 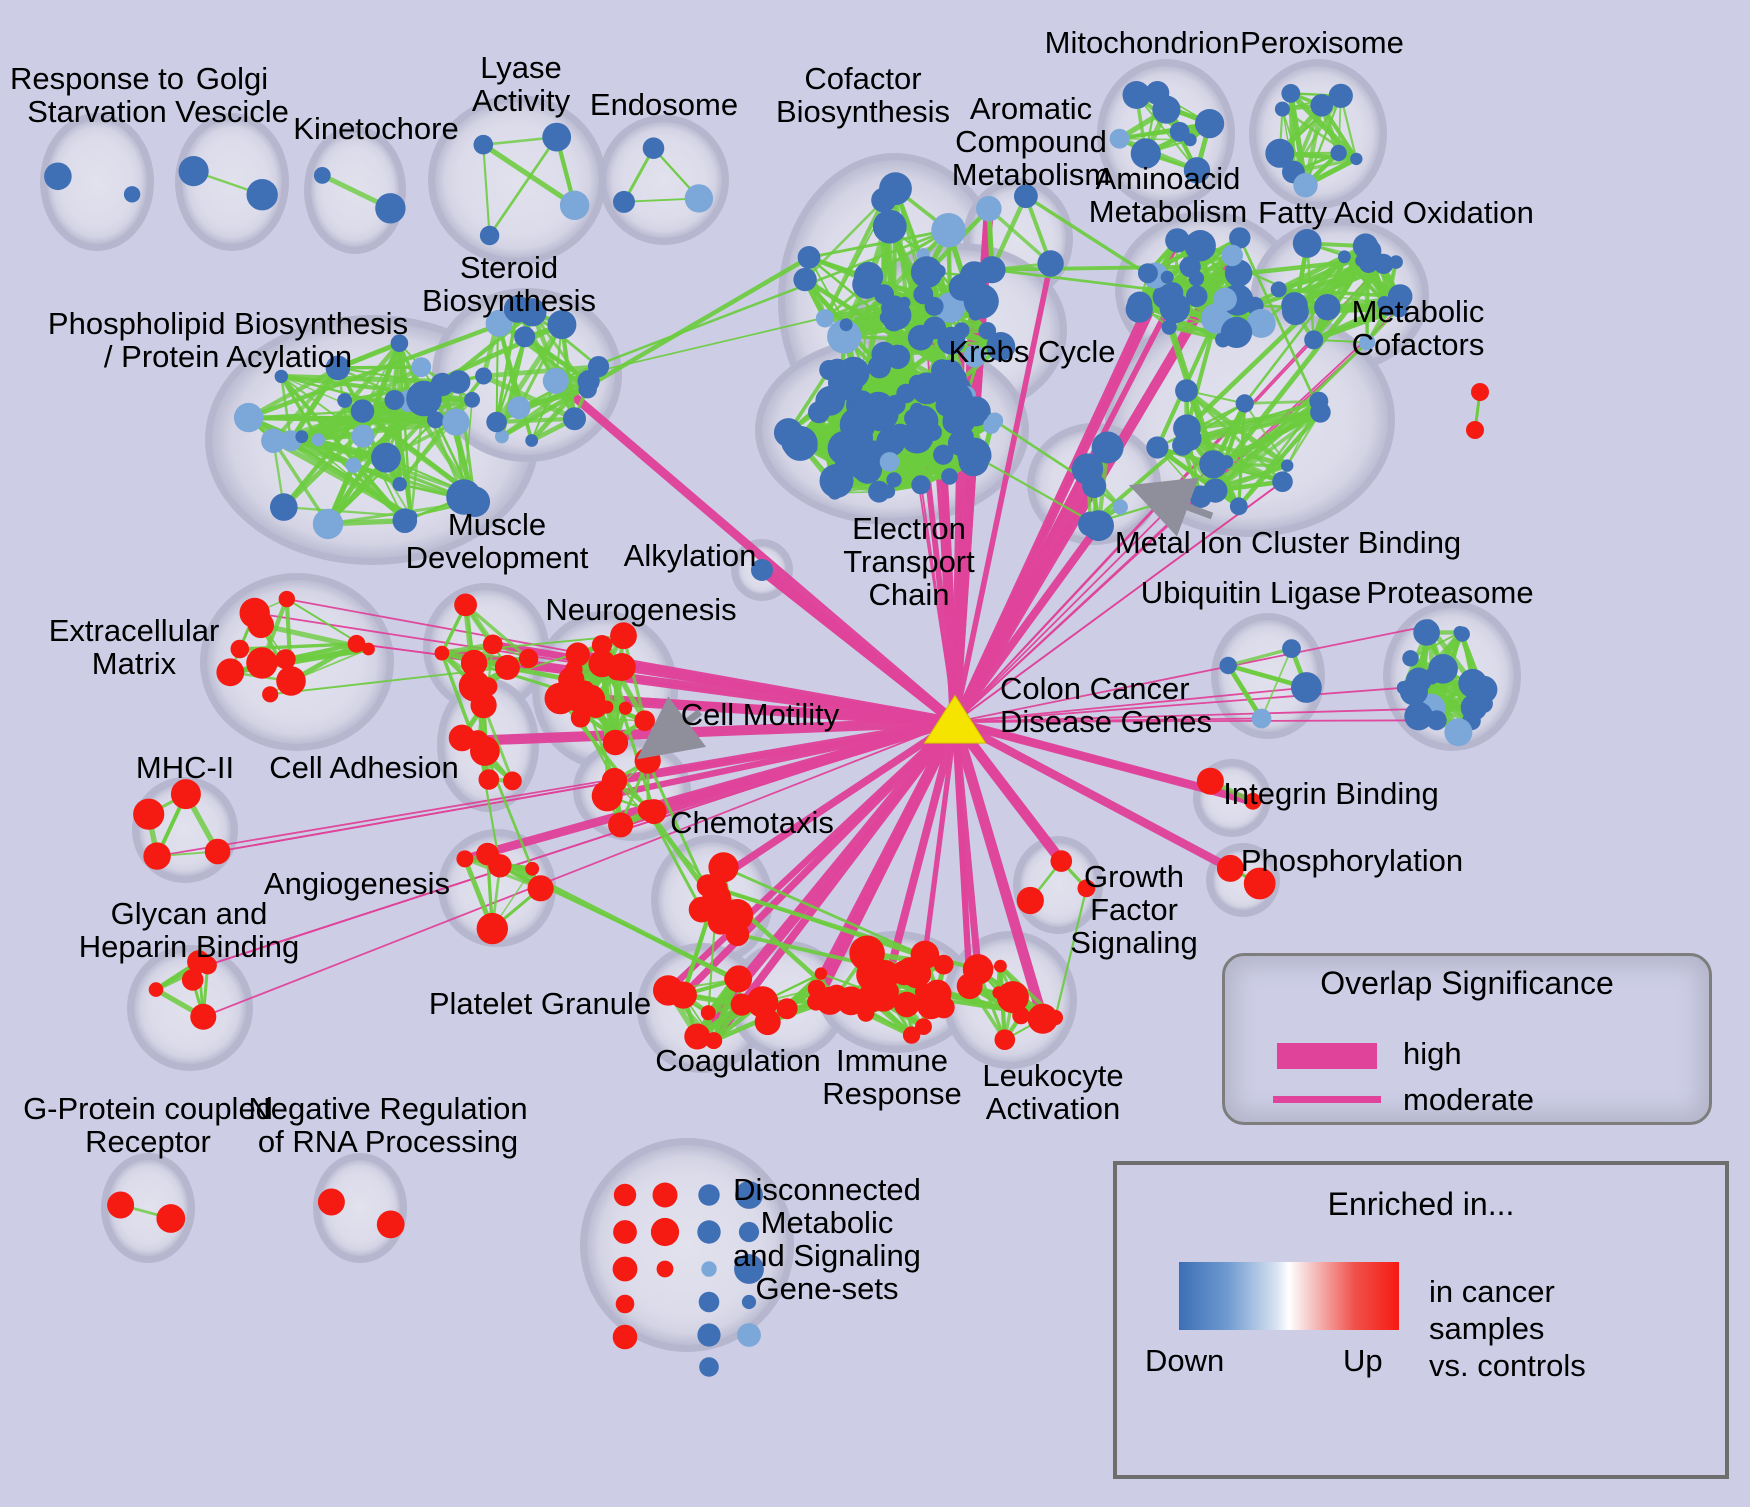 I want to click on enrichment-color-gradient, so click(x=1289, y=1296).